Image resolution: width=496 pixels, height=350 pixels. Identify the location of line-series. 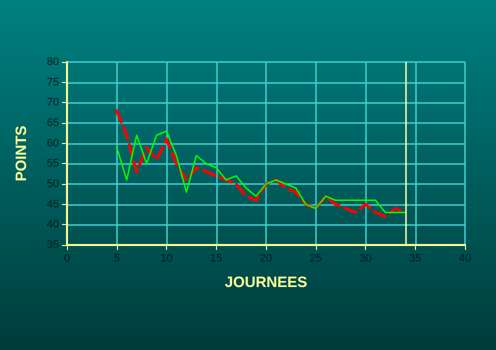
(261, 172).